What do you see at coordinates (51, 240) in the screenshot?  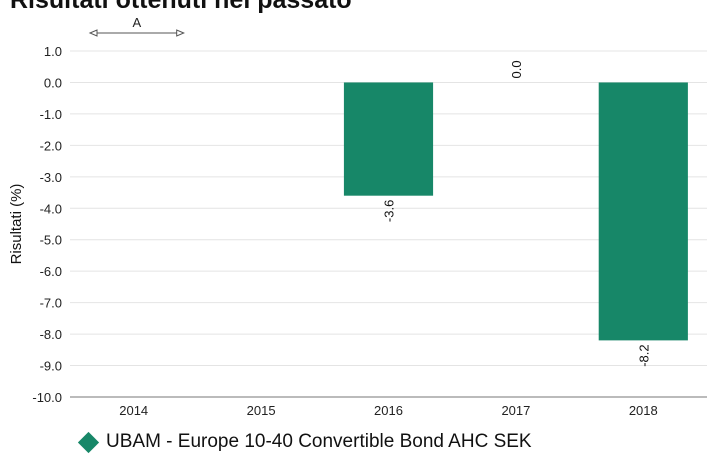 I see `y-tick-label: -5.0` at bounding box center [51, 240].